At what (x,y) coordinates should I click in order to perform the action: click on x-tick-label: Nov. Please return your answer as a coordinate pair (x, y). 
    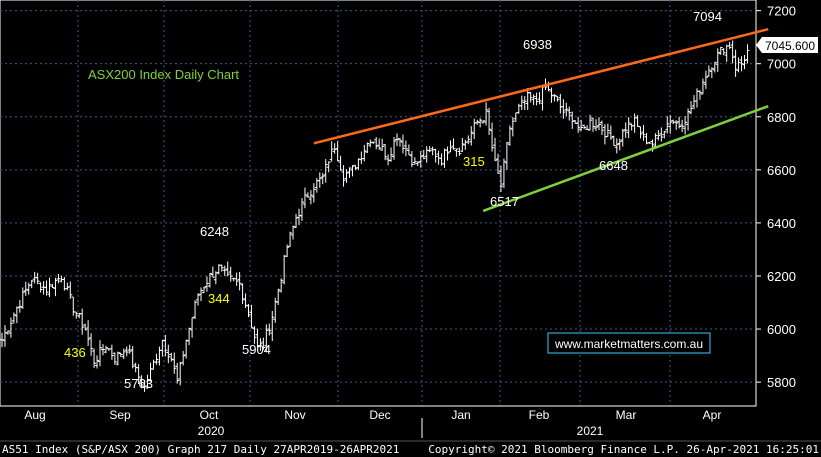
    Looking at the image, I should click on (294, 415).